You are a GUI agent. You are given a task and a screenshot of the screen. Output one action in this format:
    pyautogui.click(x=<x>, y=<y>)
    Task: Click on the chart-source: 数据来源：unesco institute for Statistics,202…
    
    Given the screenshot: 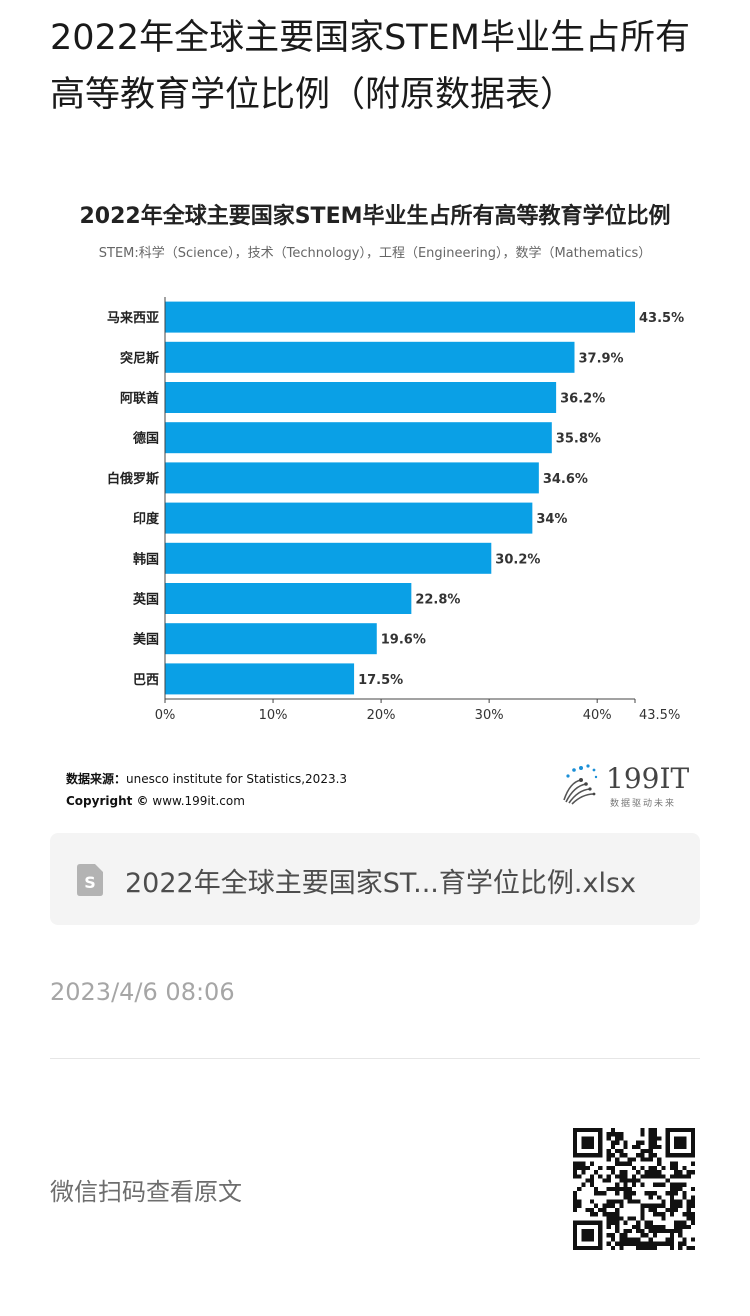 What is the action you would take?
    pyautogui.click(x=206, y=790)
    